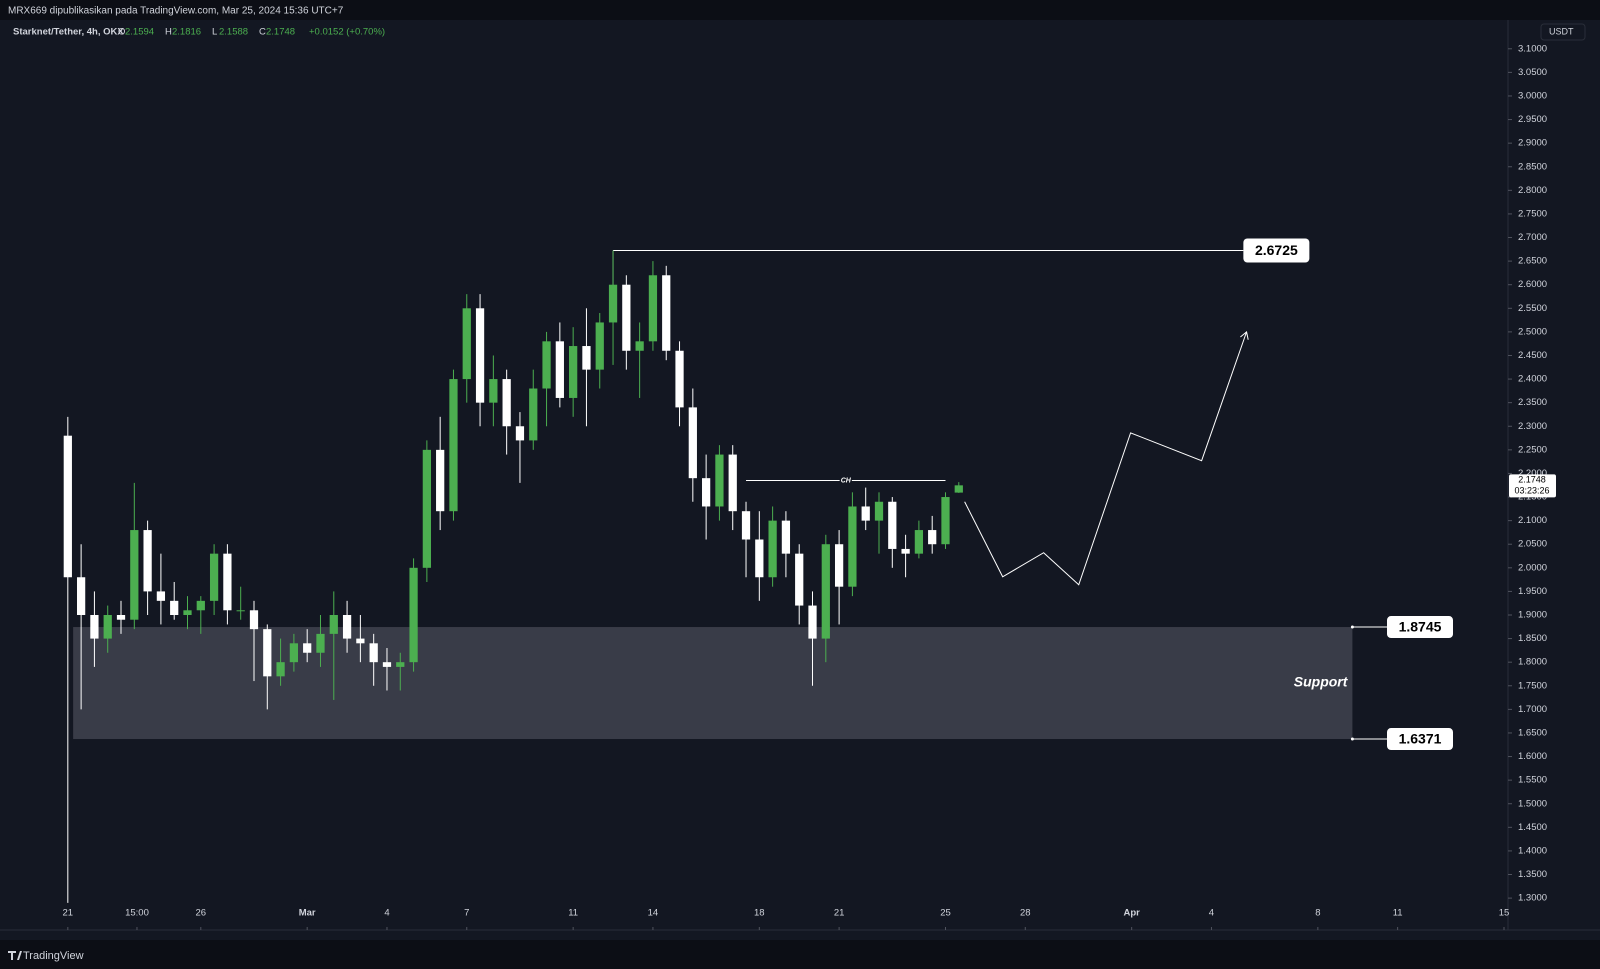 This screenshot has width=1600, height=969. I want to click on x-tick-label: 14, so click(653, 913).